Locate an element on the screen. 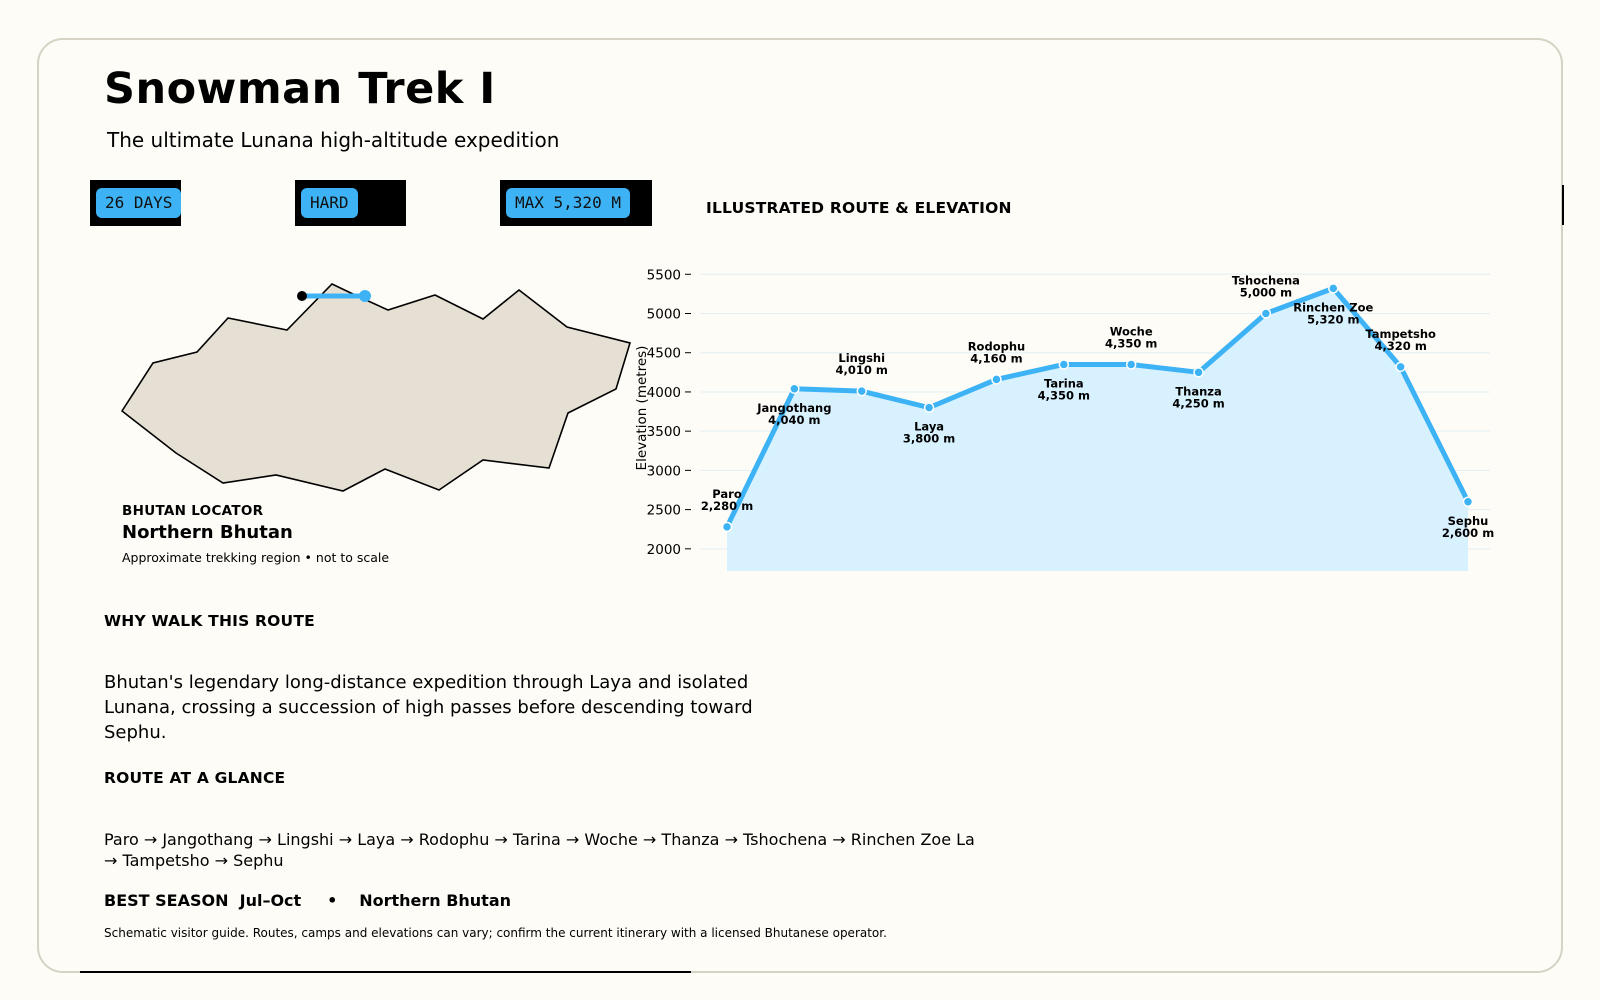 The height and width of the screenshot is (1000, 1600). point-value-label: 4,010 m is located at coordinates (862, 370).